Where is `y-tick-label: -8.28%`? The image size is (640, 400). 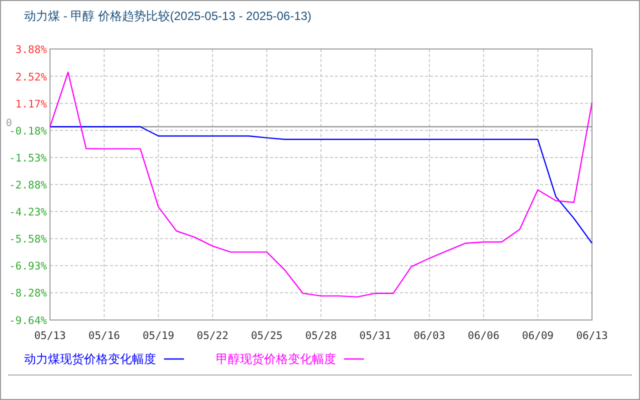
y-tick-label: -8.28% is located at coordinates (28, 294).